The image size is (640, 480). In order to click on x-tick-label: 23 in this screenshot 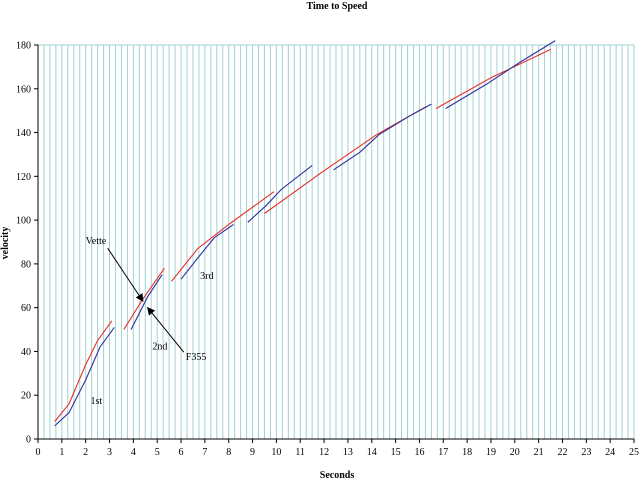, I will do `click(586, 452)`.